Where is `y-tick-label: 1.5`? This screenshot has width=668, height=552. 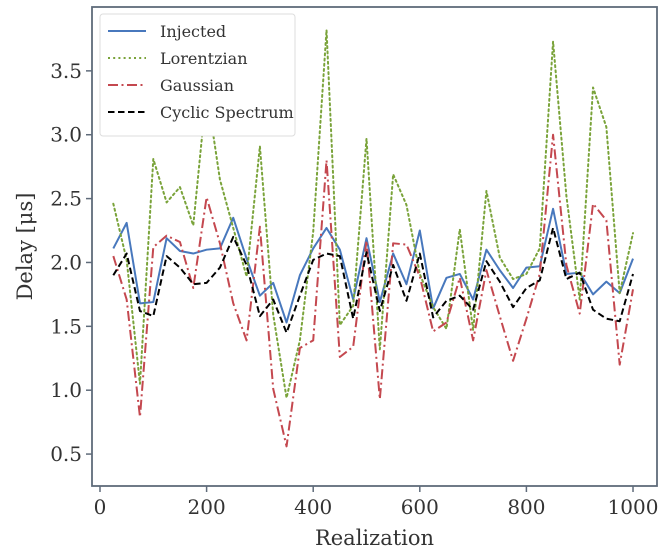 y-tick-label: 1.5 is located at coordinates (66, 326).